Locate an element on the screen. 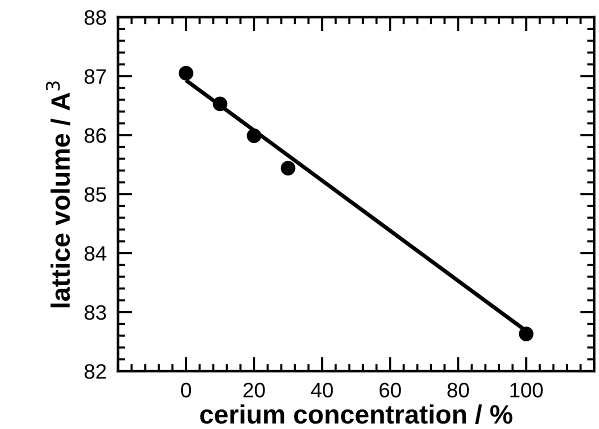 The width and height of the screenshot is (599, 429). x-axis-title: cerium concentration / % is located at coordinates (356, 414).